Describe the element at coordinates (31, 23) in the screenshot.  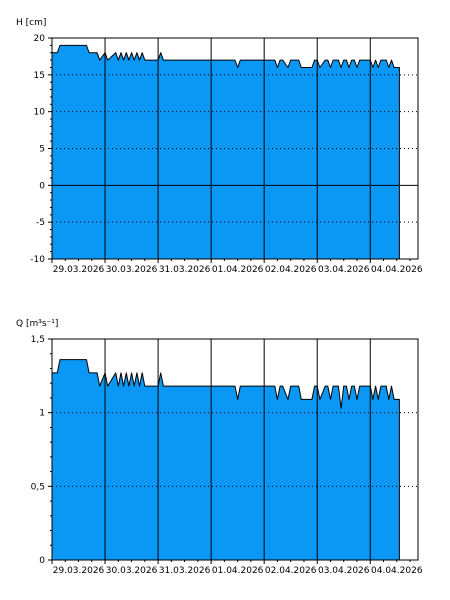
I see `water-level-y-axis-label: H [cm]` at that location.